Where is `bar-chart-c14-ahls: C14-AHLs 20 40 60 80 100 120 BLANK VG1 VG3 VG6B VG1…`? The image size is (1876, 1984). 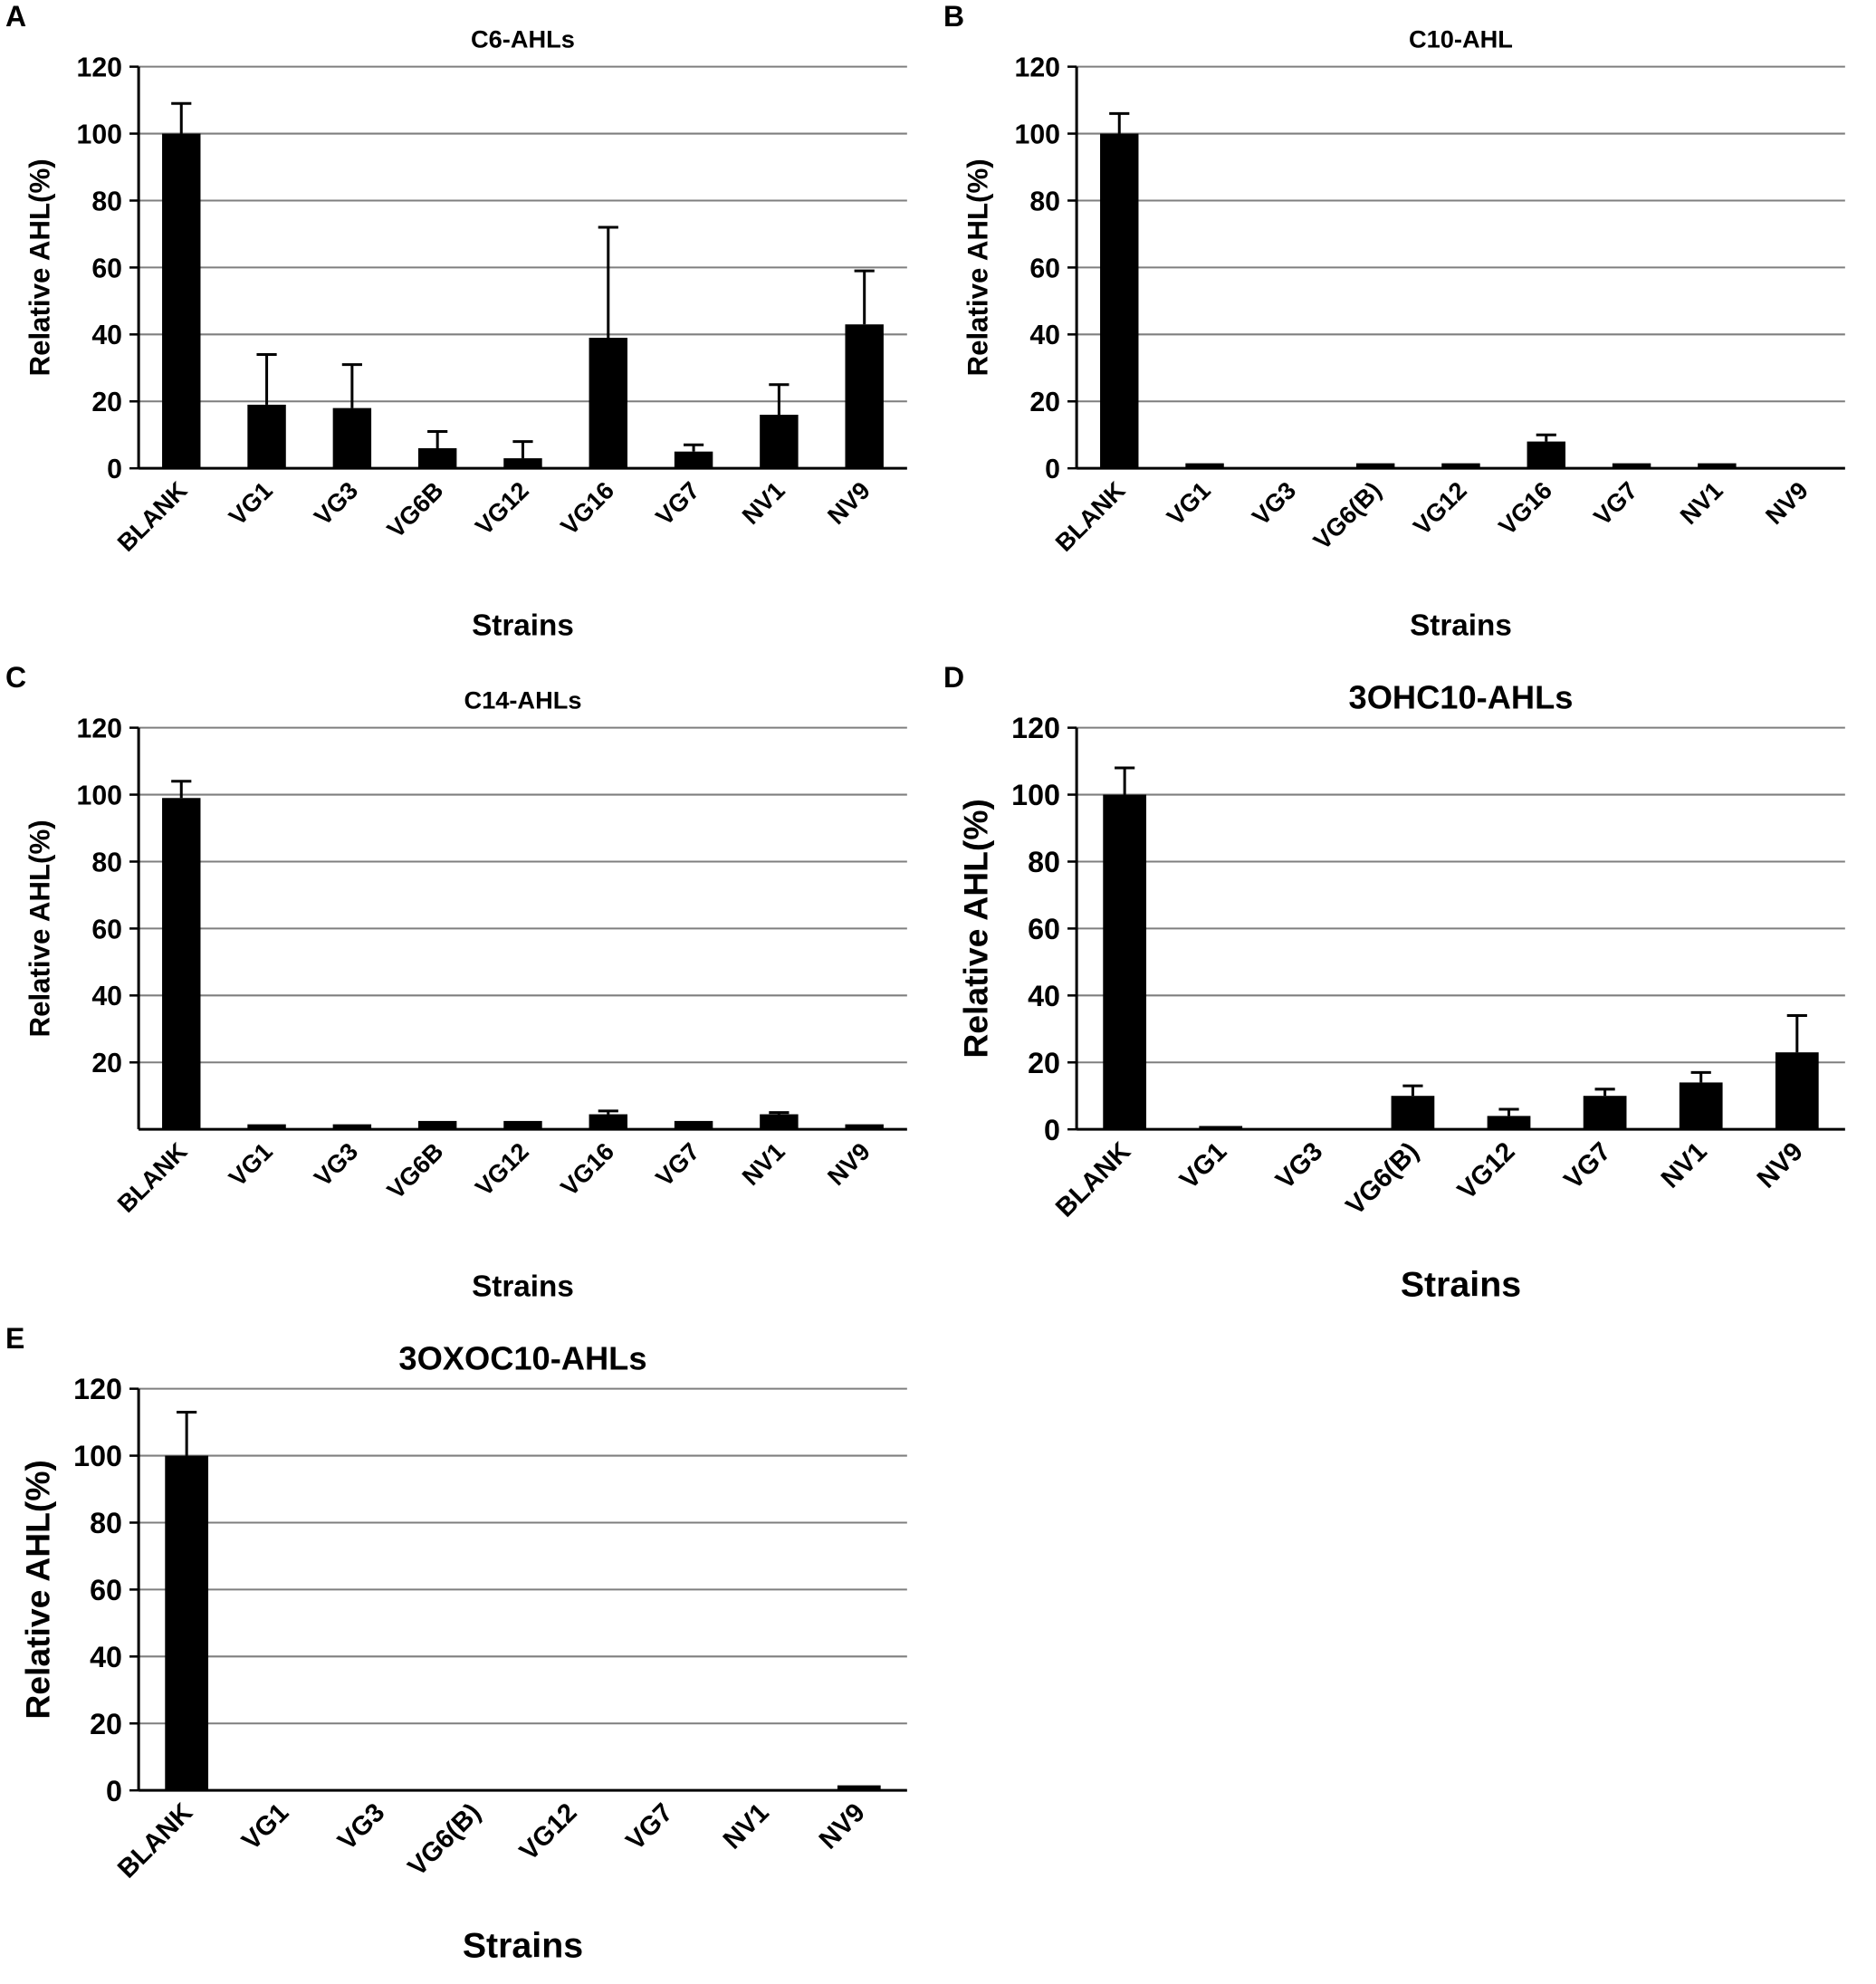
bar-chart-c14-ahls: C14-AHLs 20 40 60 80 100 120 BLANK VG1 VG3 VG6B VG1… is located at coordinates (466, 994).